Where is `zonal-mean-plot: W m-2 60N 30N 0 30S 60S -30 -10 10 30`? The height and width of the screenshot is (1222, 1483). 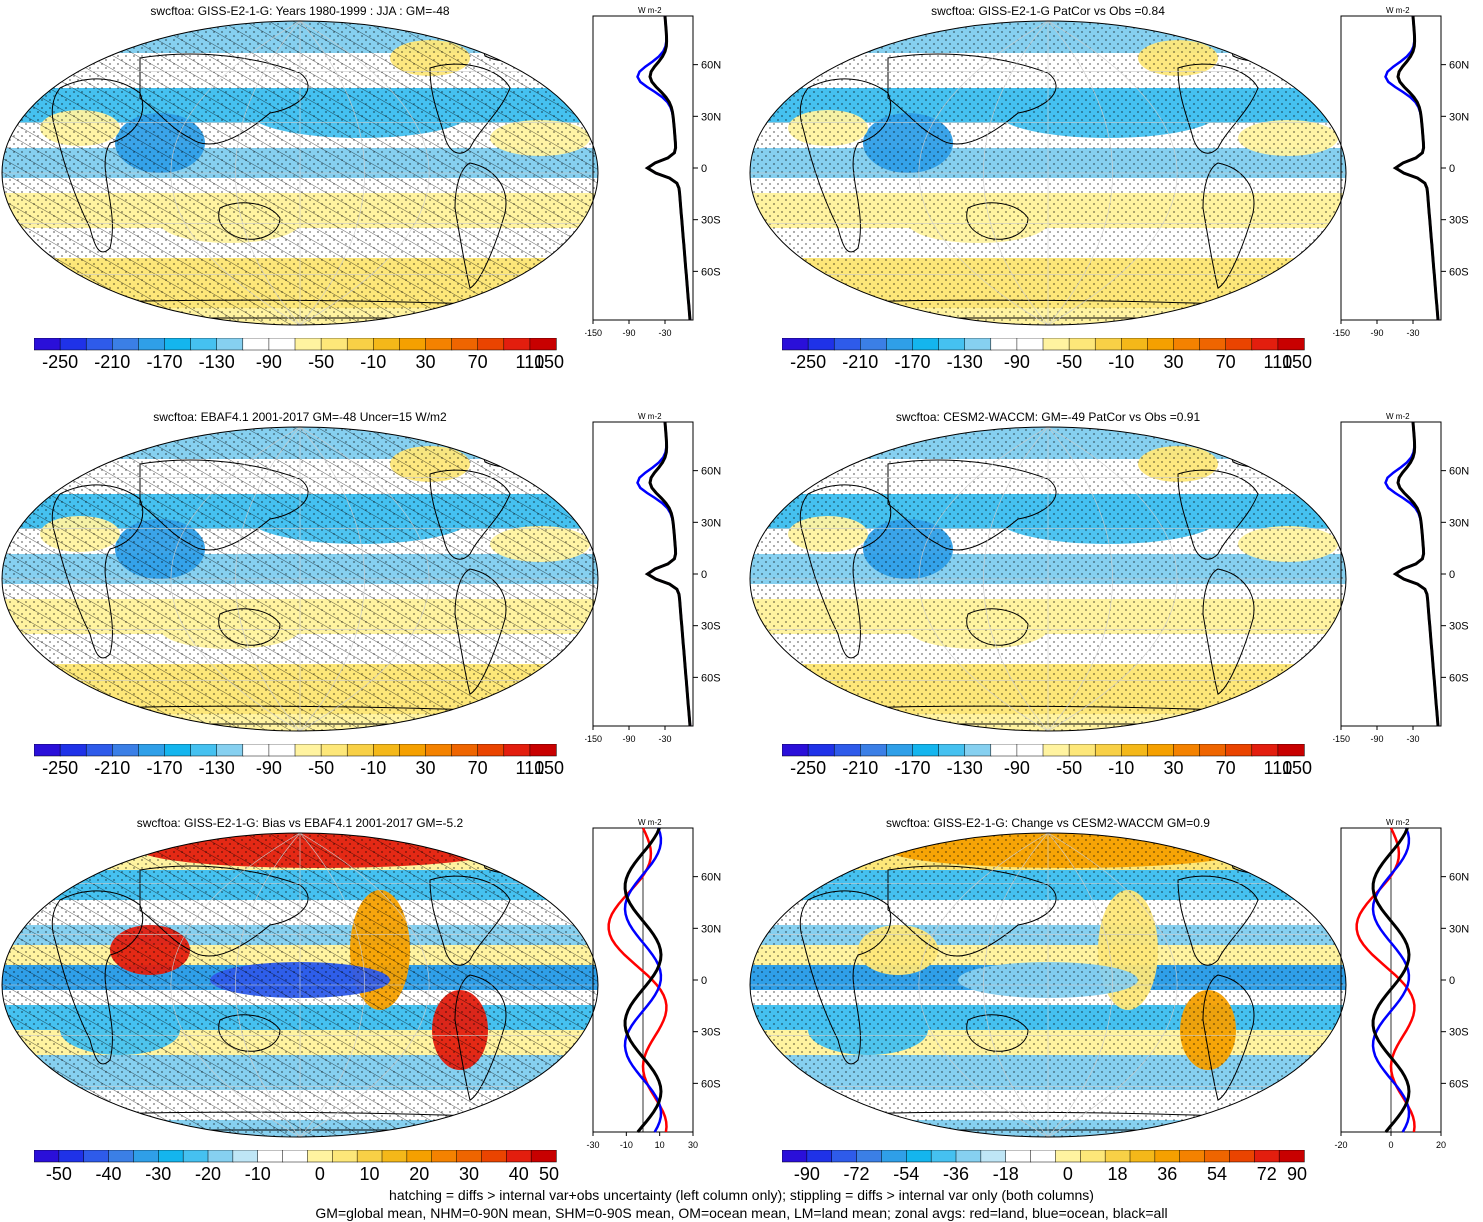
zonal-mean-plot: W m-2 60N 30N 0 30S 60S -30 -10 10 30 is located at coordinates (653, 984).